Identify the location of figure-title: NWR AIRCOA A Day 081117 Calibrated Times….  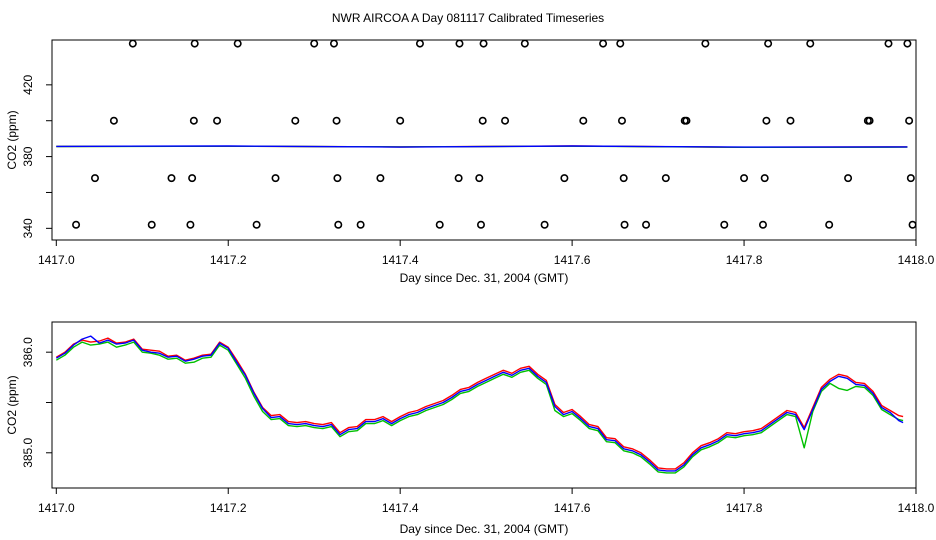
(468, 18).